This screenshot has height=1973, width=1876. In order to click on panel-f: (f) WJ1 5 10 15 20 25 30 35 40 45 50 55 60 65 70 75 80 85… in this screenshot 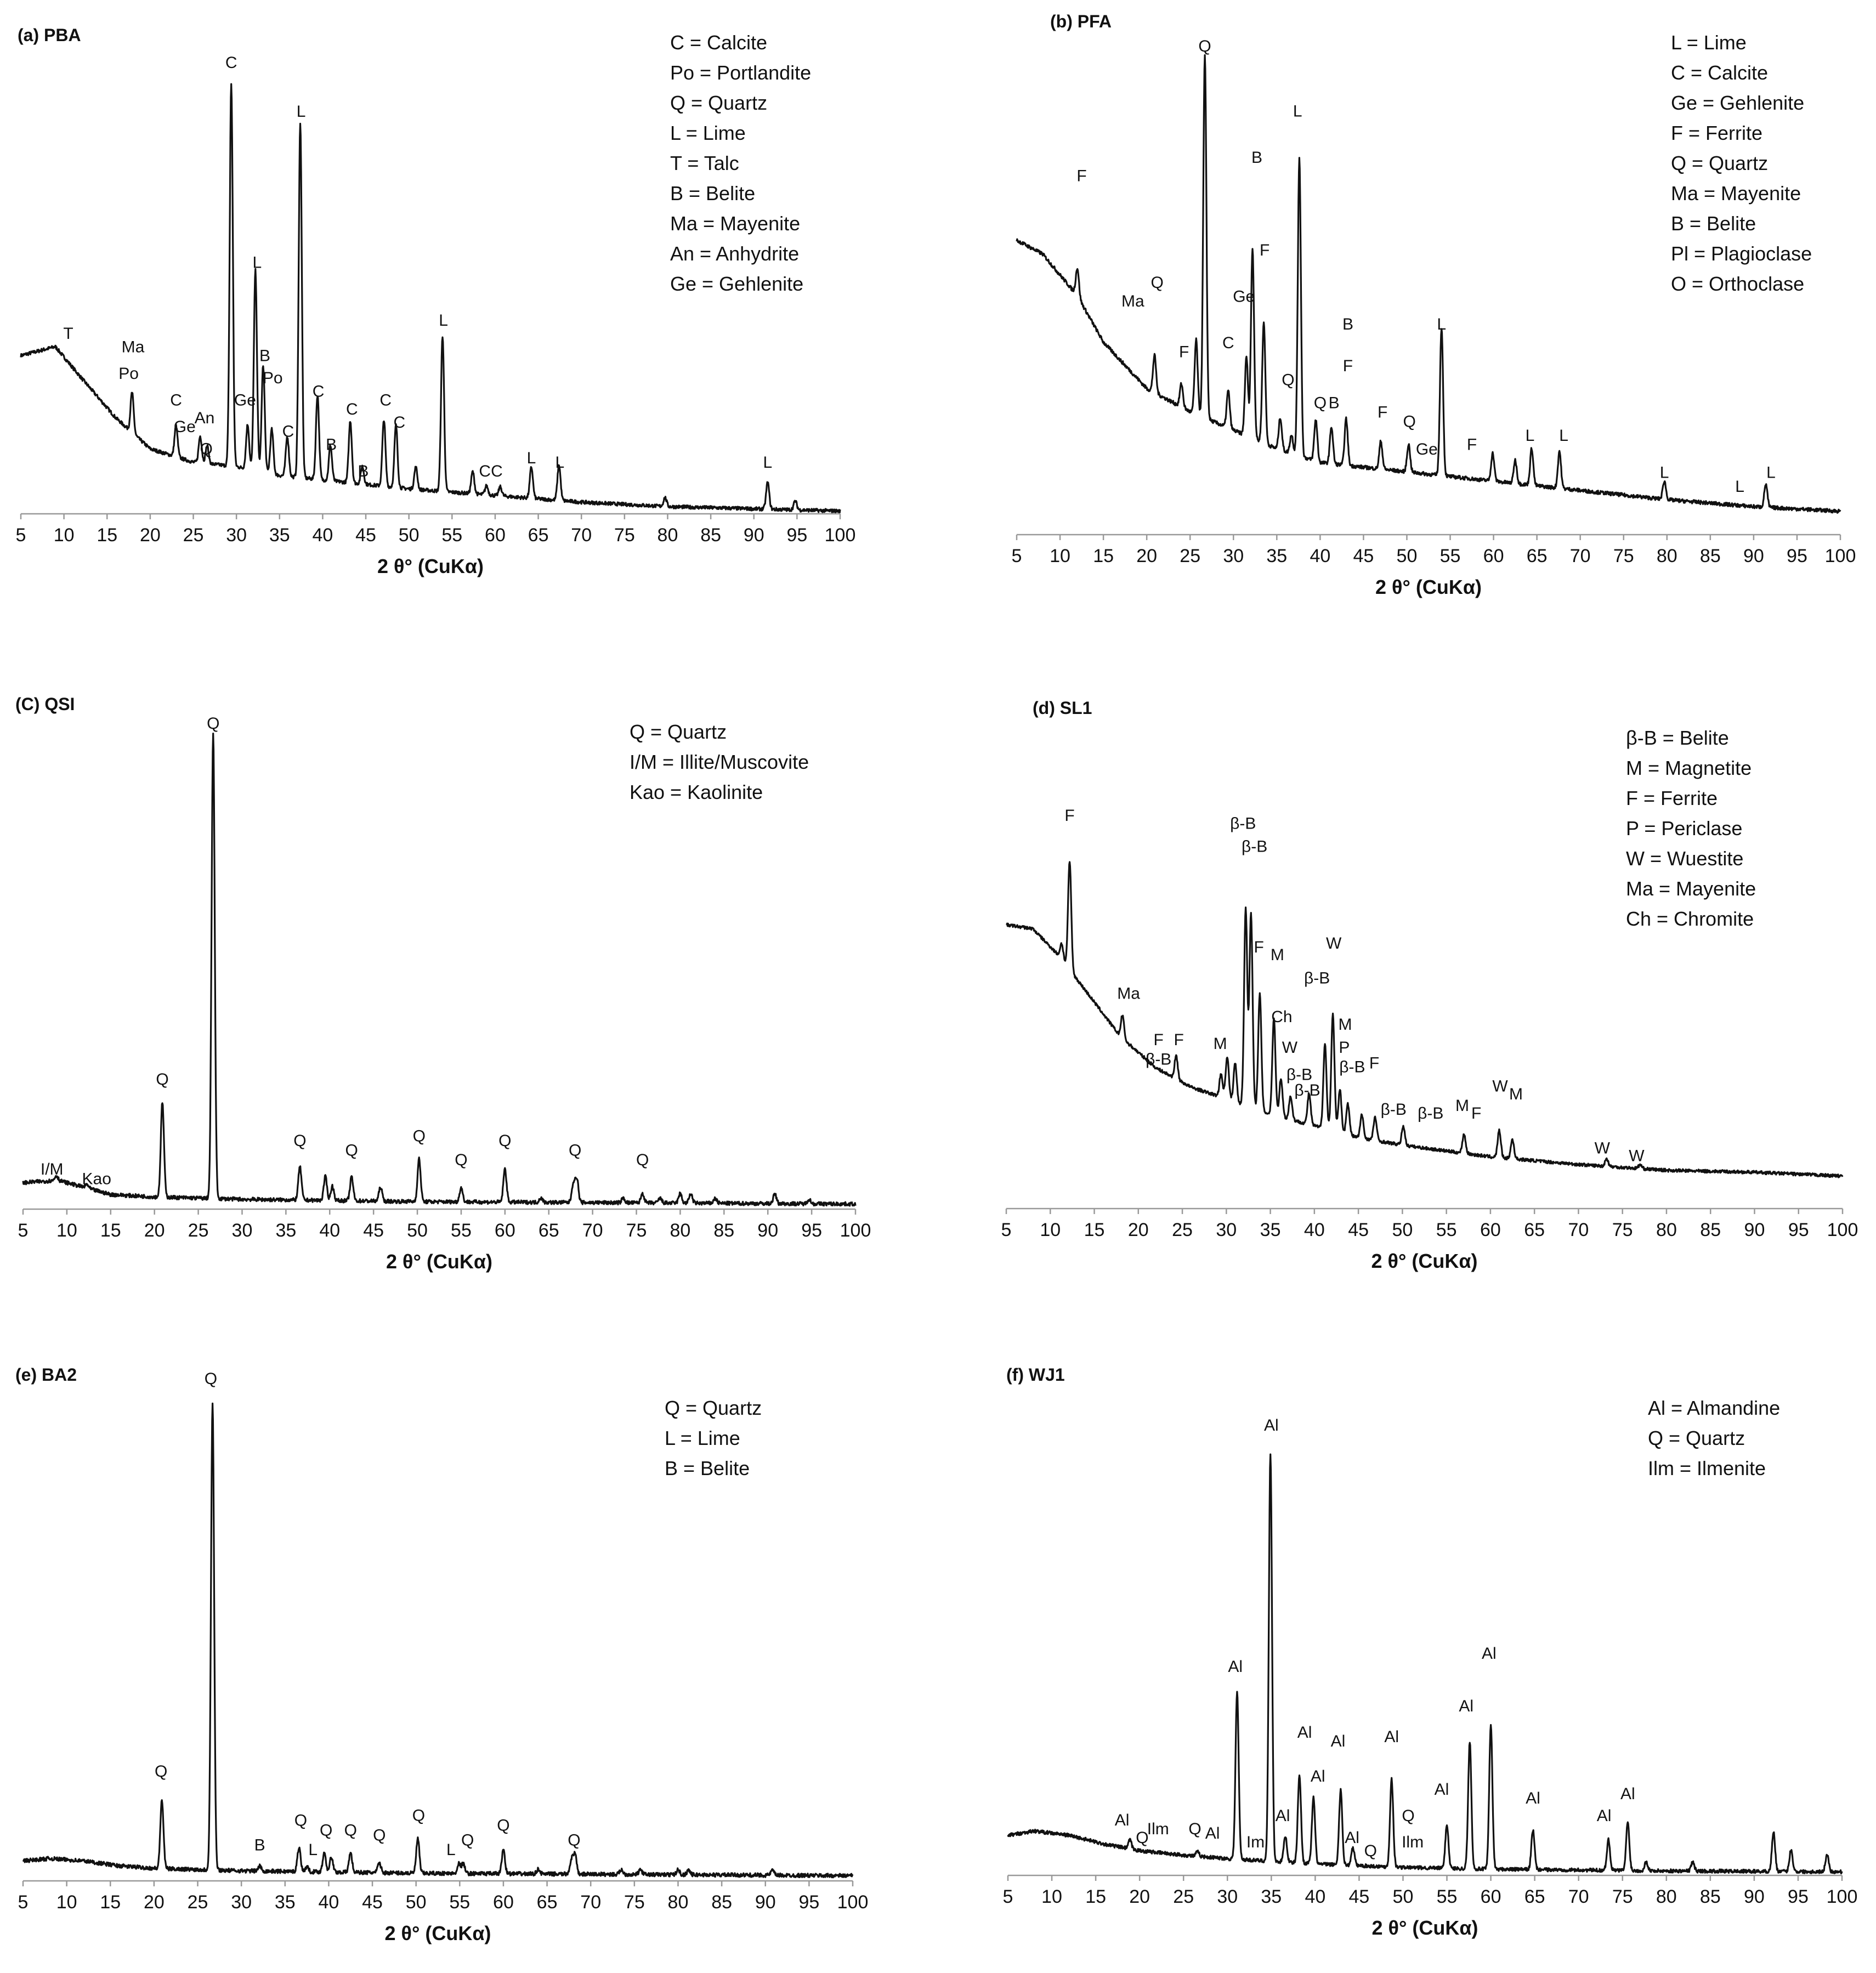, I will do `click(1430, 1652)`.